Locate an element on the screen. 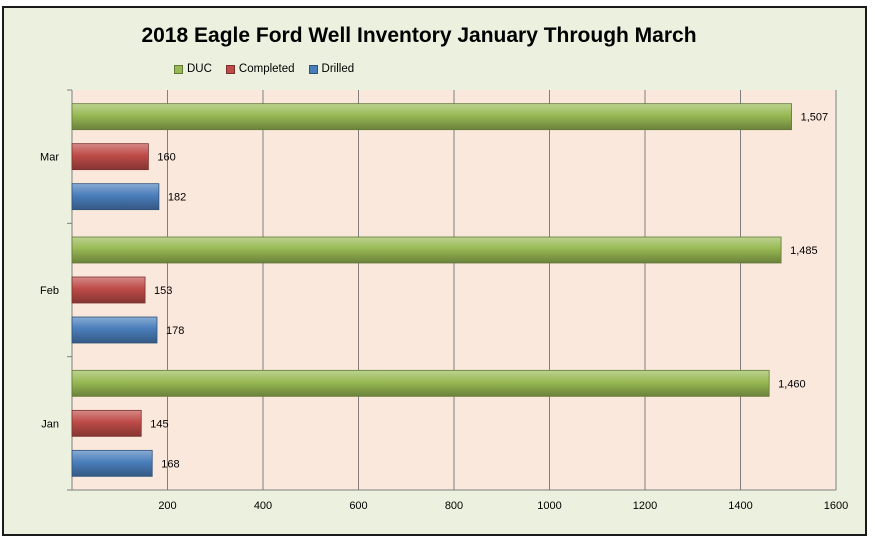 Image resolution: width=875 pixels, height=545 pixels. legend-item-completed: Completed is located at coordinates (260, 69).